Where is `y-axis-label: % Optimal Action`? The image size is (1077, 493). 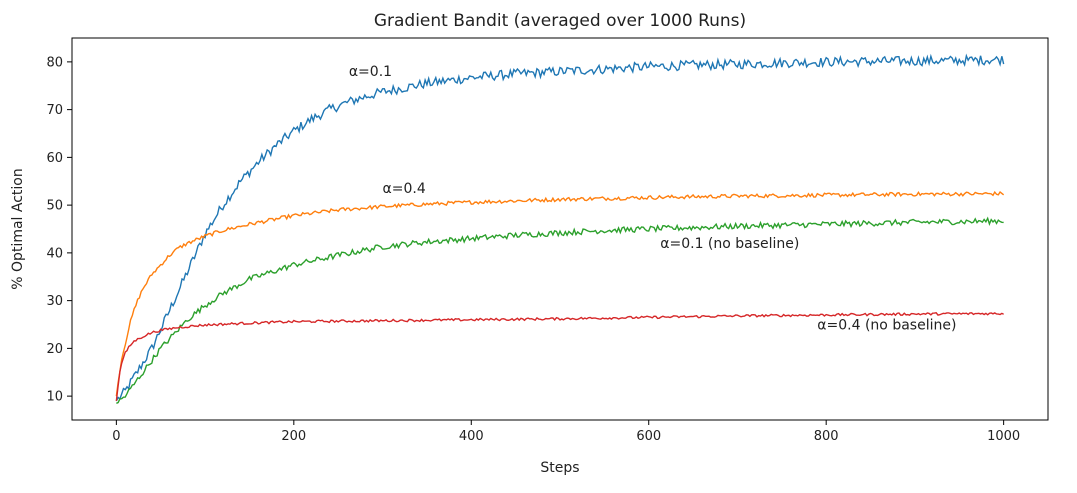 y-axis-label: % Optimal Action is located at coordinates (18, 228).